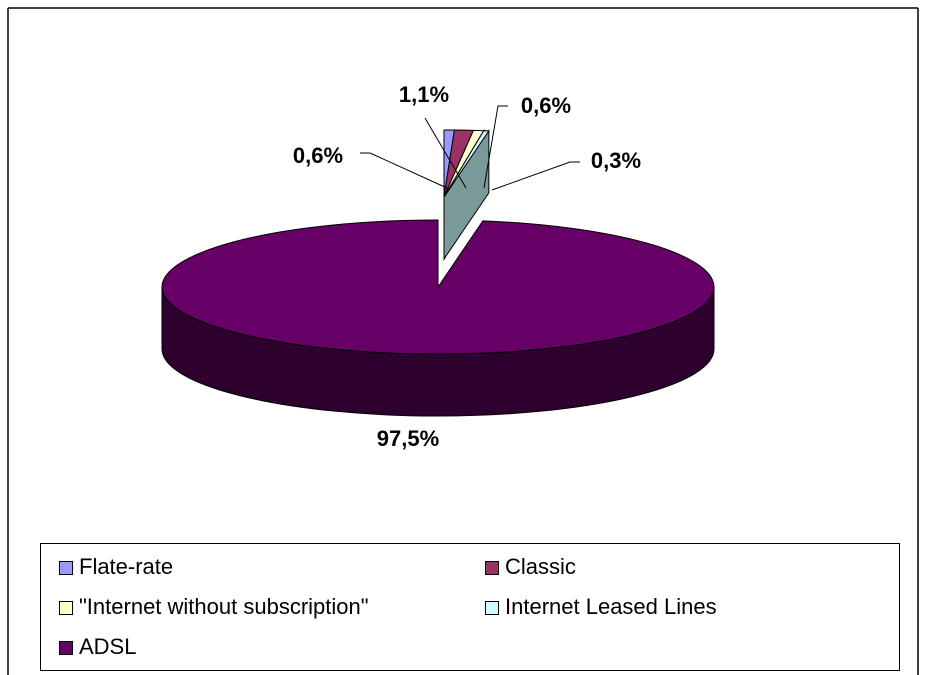 The height and width of the screenshot is (675, 926). What do you see at coordinates (66, 568) in the screenshot?
I see `legend-swatch-flate-rate` at bounding box center [66, 568].